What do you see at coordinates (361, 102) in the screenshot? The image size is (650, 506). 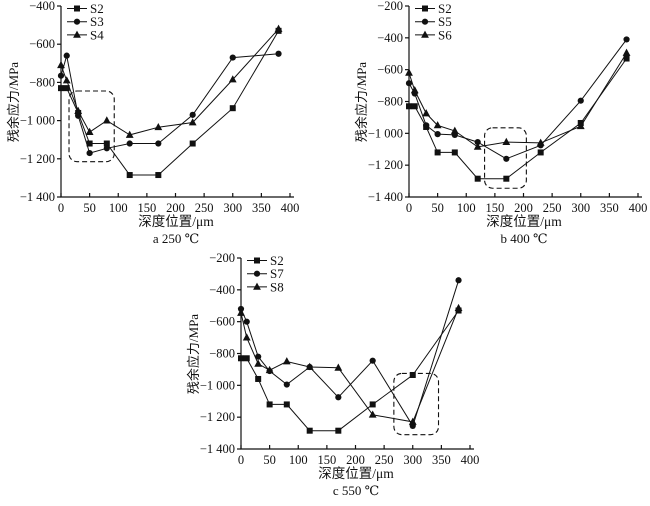 I see `chart-b-y-axis-title: 残余应力/MPa` at bounding box center [361, 102].